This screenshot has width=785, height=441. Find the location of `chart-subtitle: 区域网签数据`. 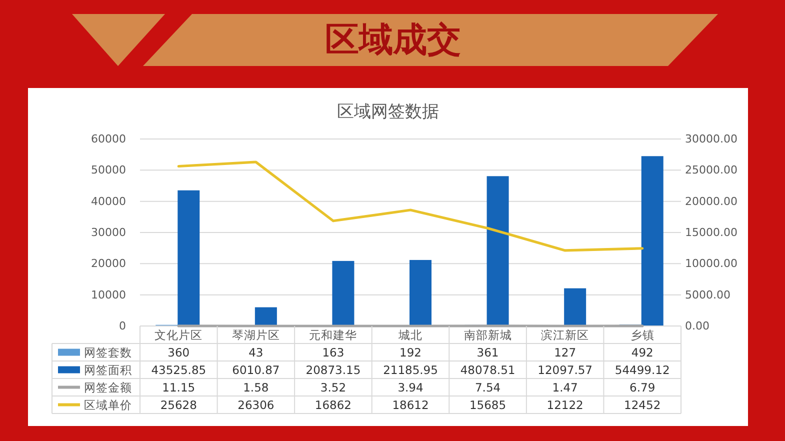

chart-subtitle: 区域网签数据 is located at coordinates (388, 112).